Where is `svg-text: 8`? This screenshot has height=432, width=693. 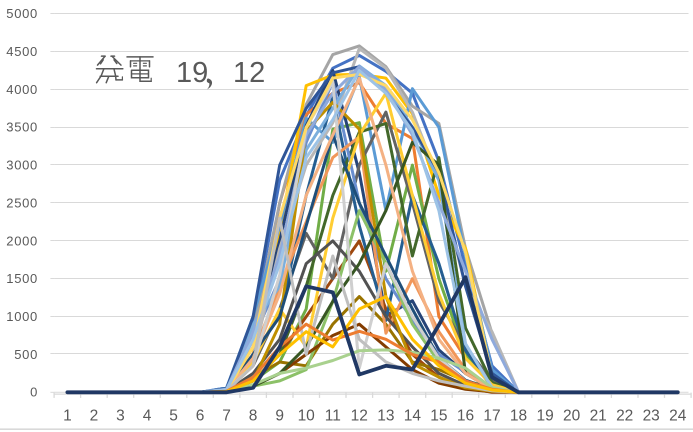 svg-text: 8 is located at coordinates (253, 416).